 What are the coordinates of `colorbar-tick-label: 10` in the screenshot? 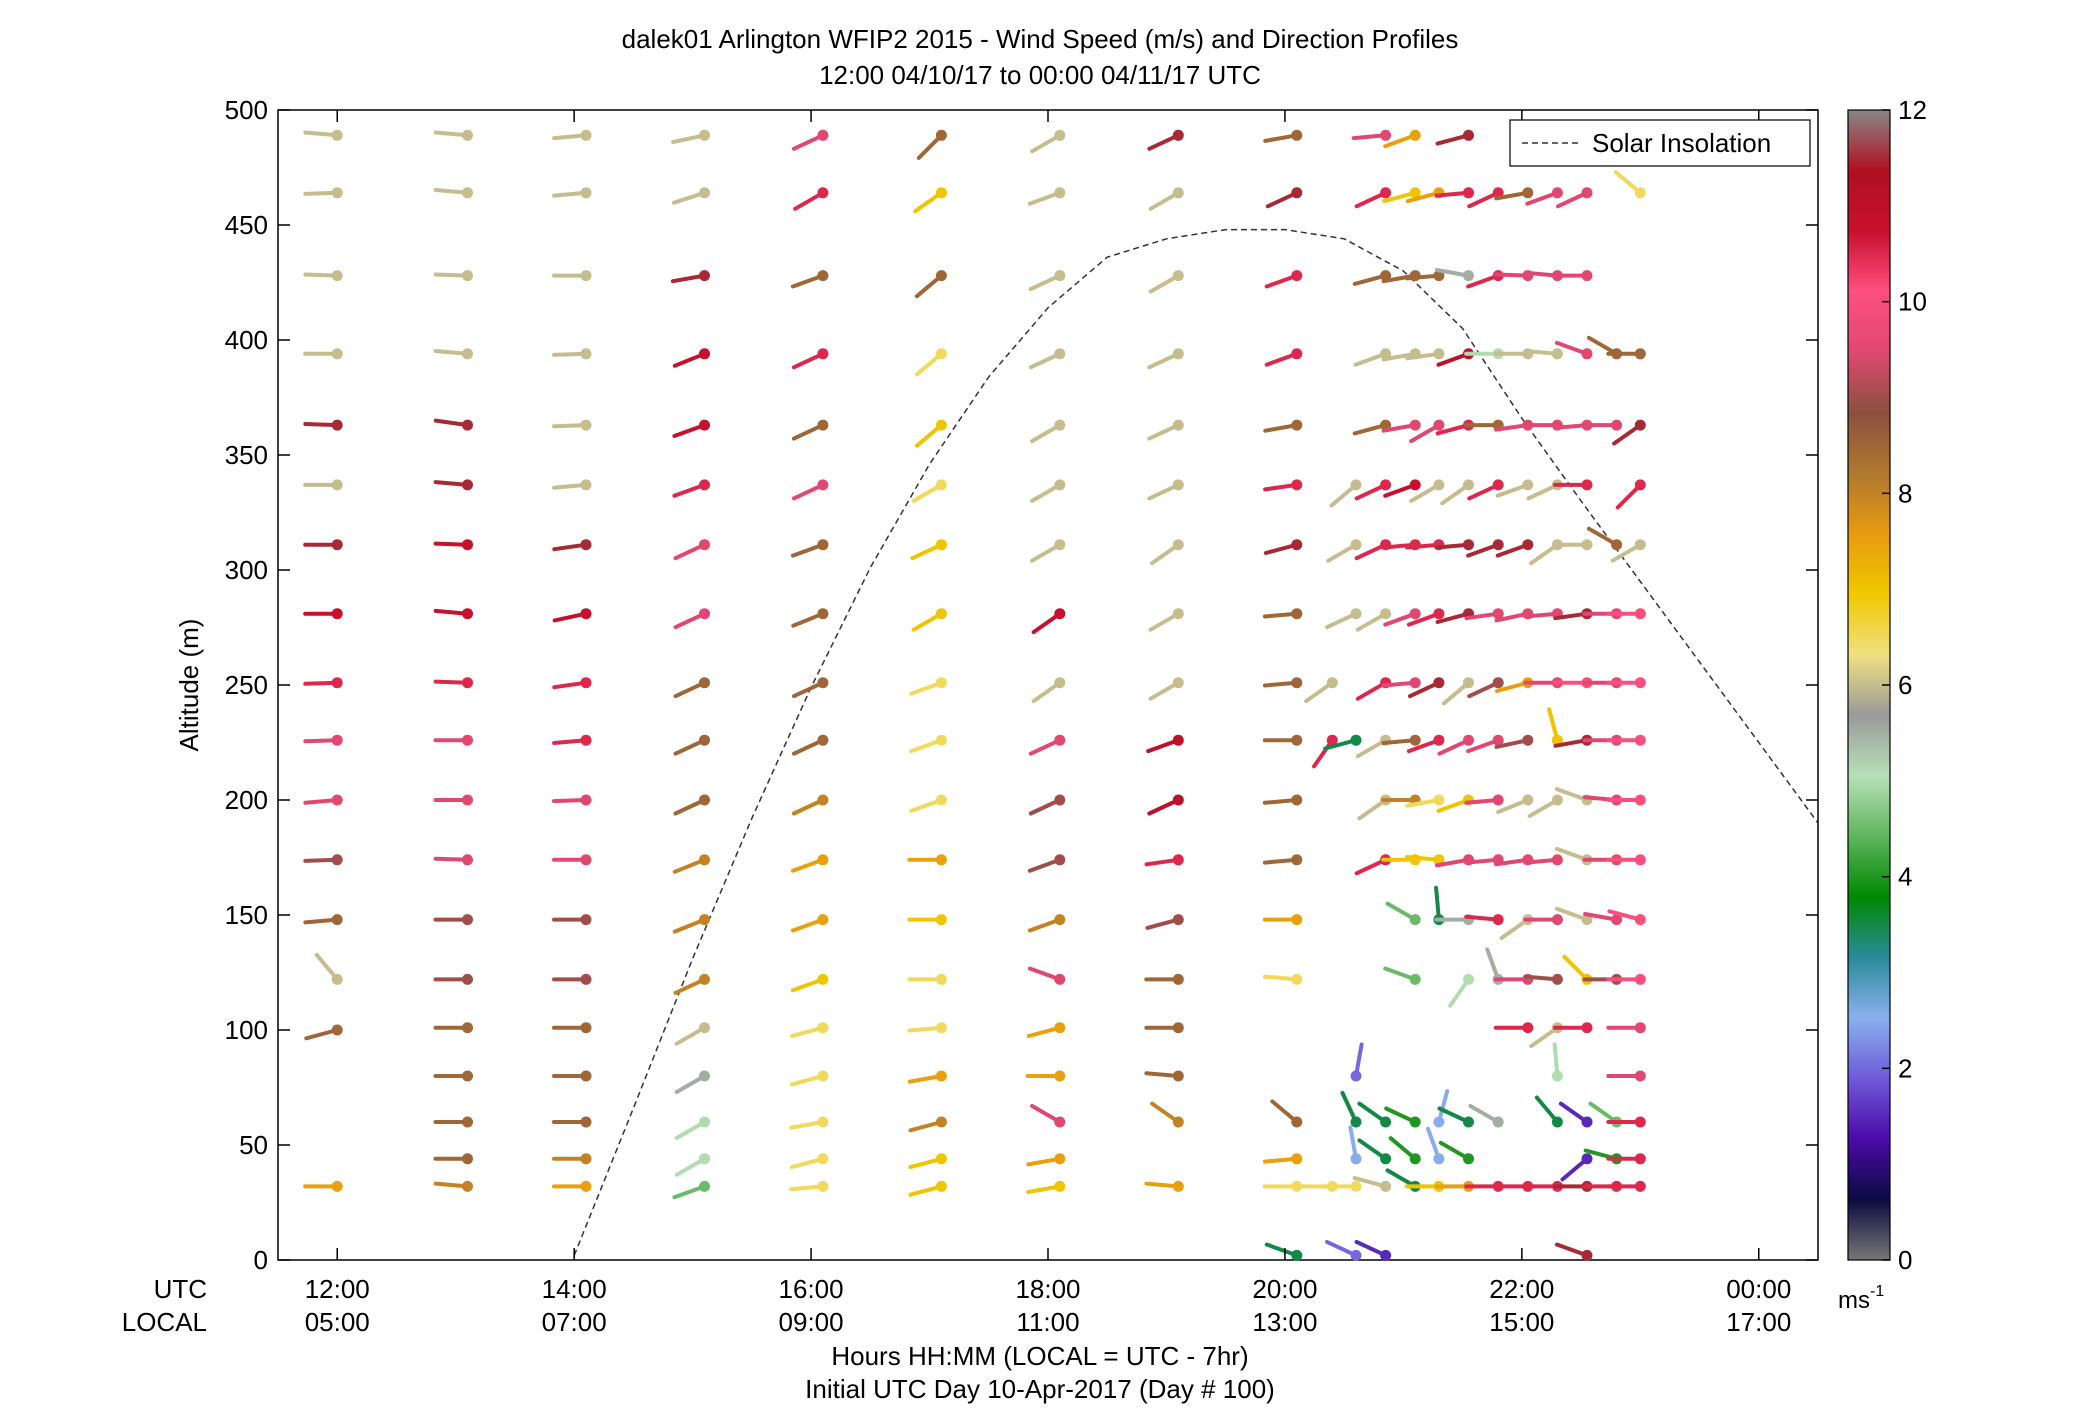 It's located at (1912, 302).